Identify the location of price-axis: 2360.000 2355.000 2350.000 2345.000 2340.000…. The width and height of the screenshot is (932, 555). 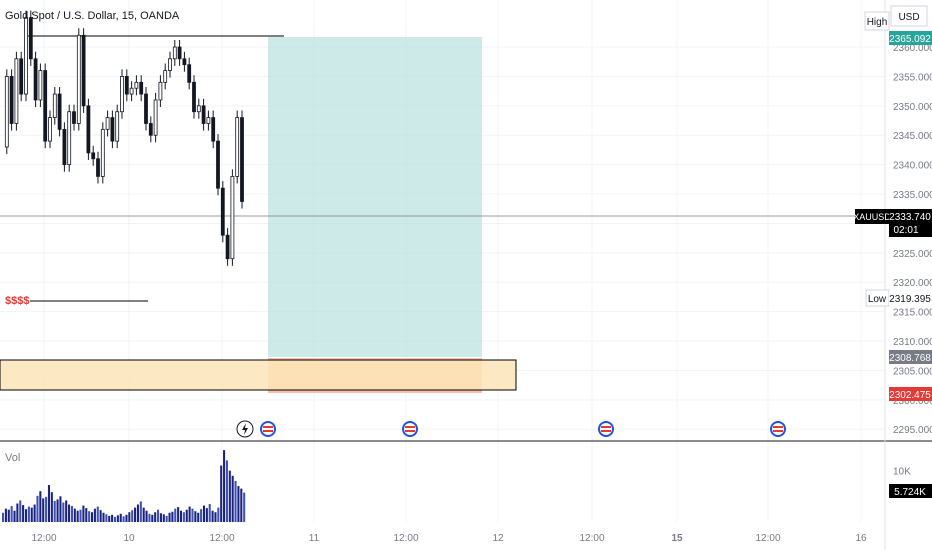
(912, 239).